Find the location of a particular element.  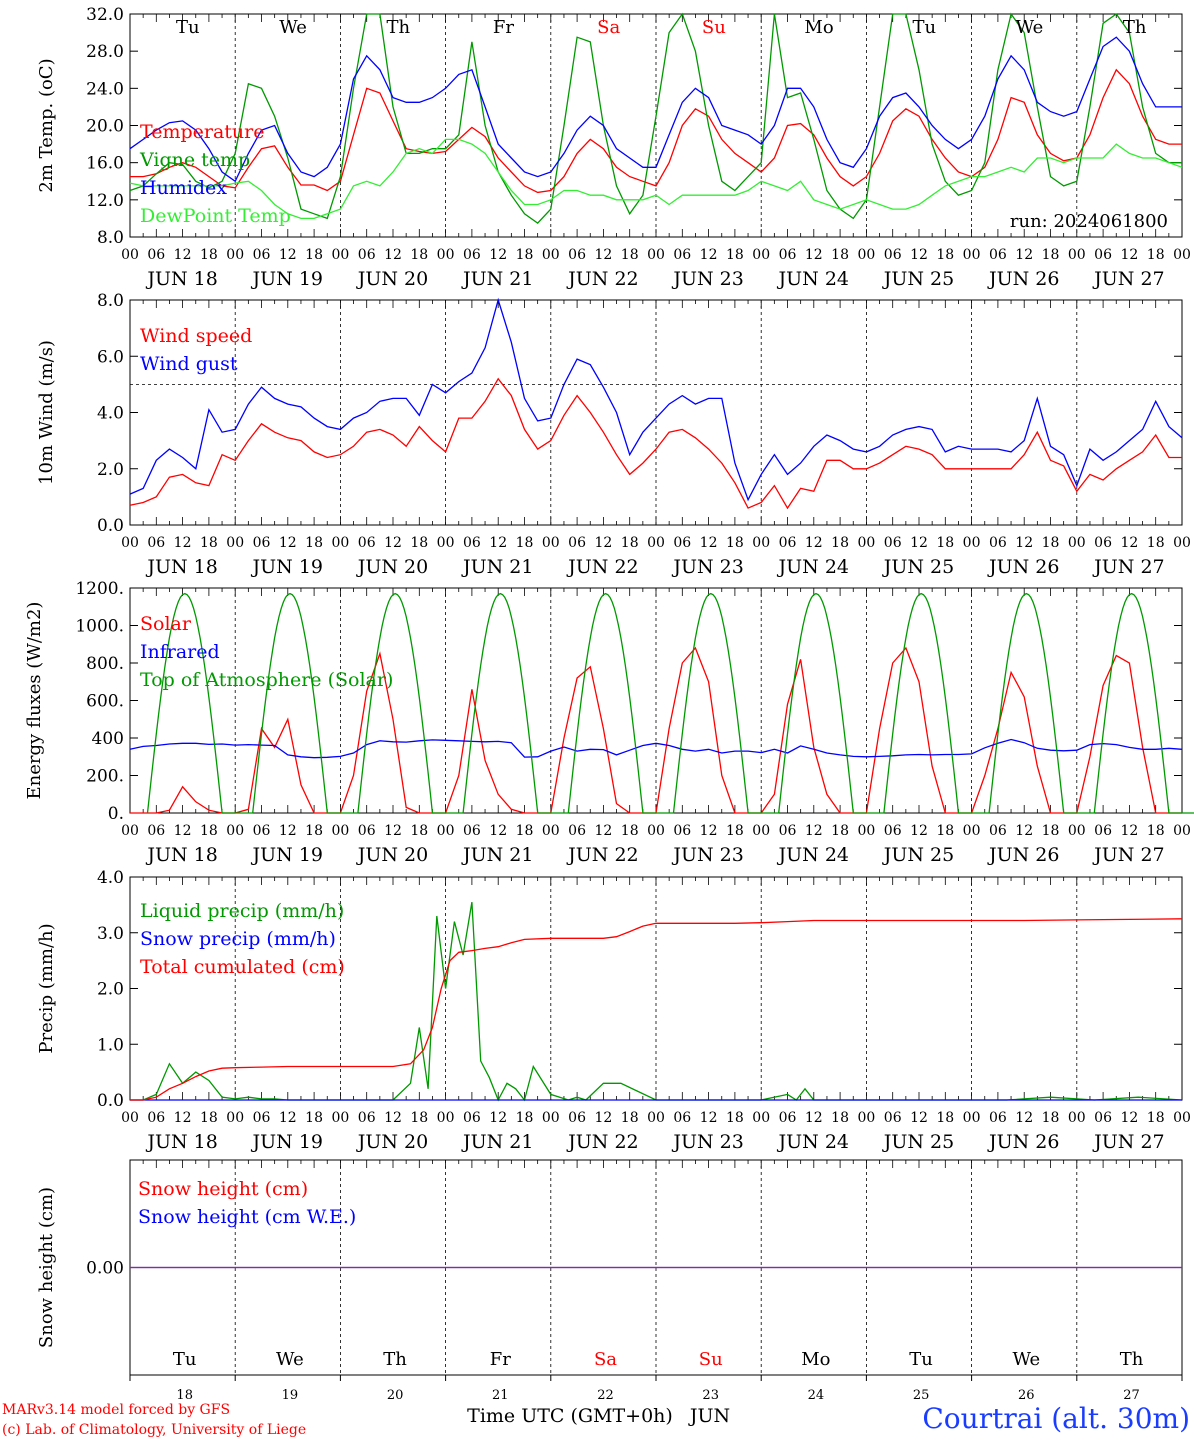

y-tick-label: 28.0 is located at coordinates (105, 52).